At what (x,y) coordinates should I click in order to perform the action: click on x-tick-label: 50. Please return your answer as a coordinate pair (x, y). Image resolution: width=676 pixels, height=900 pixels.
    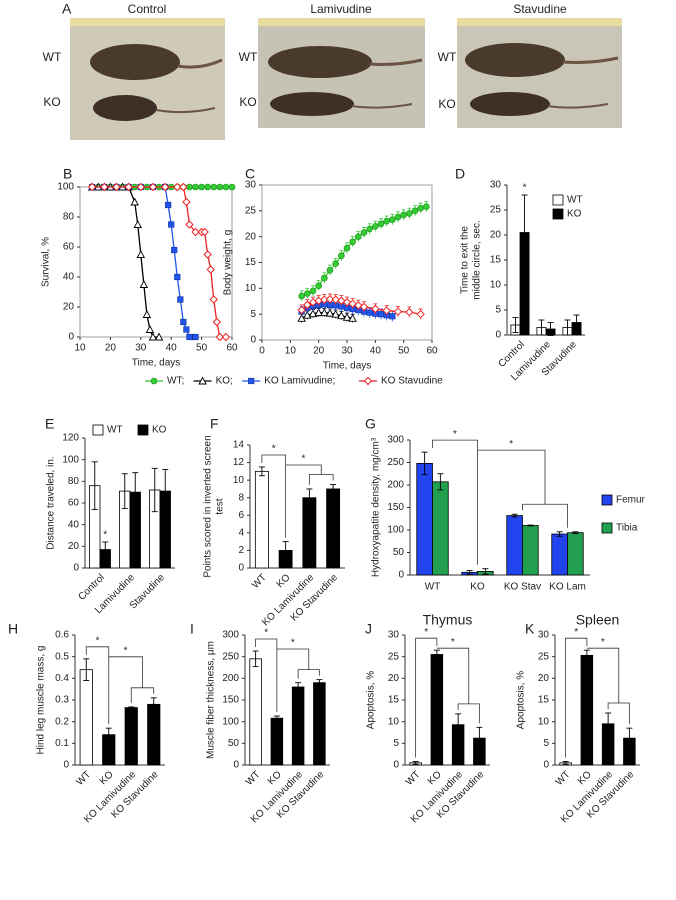
    Looking at the image, I should click on (202, 348).